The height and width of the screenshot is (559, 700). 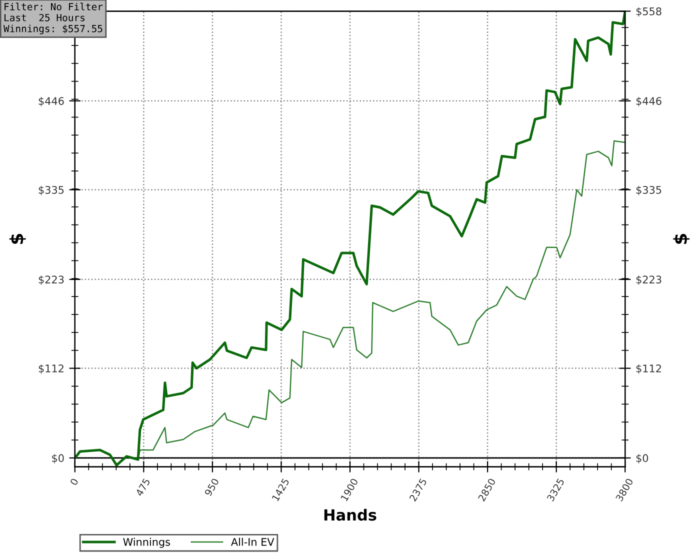 I want to click on y2-axis-title: $, so click(x=681, y=239).